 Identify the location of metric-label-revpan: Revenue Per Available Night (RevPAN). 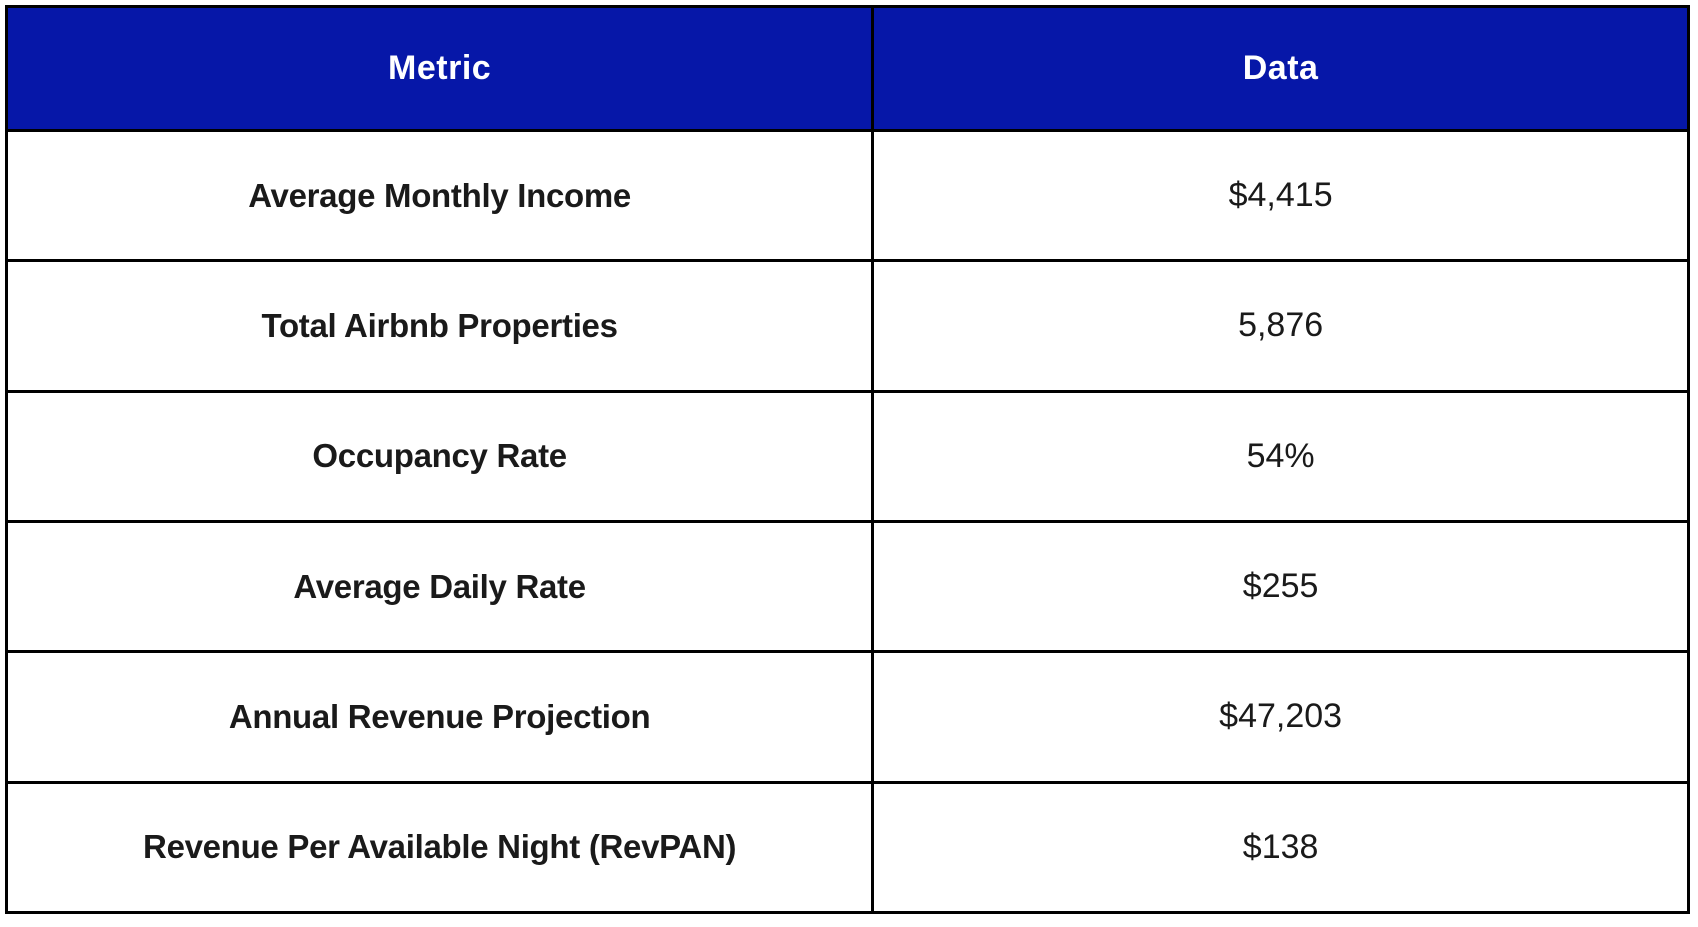
(439, 847).